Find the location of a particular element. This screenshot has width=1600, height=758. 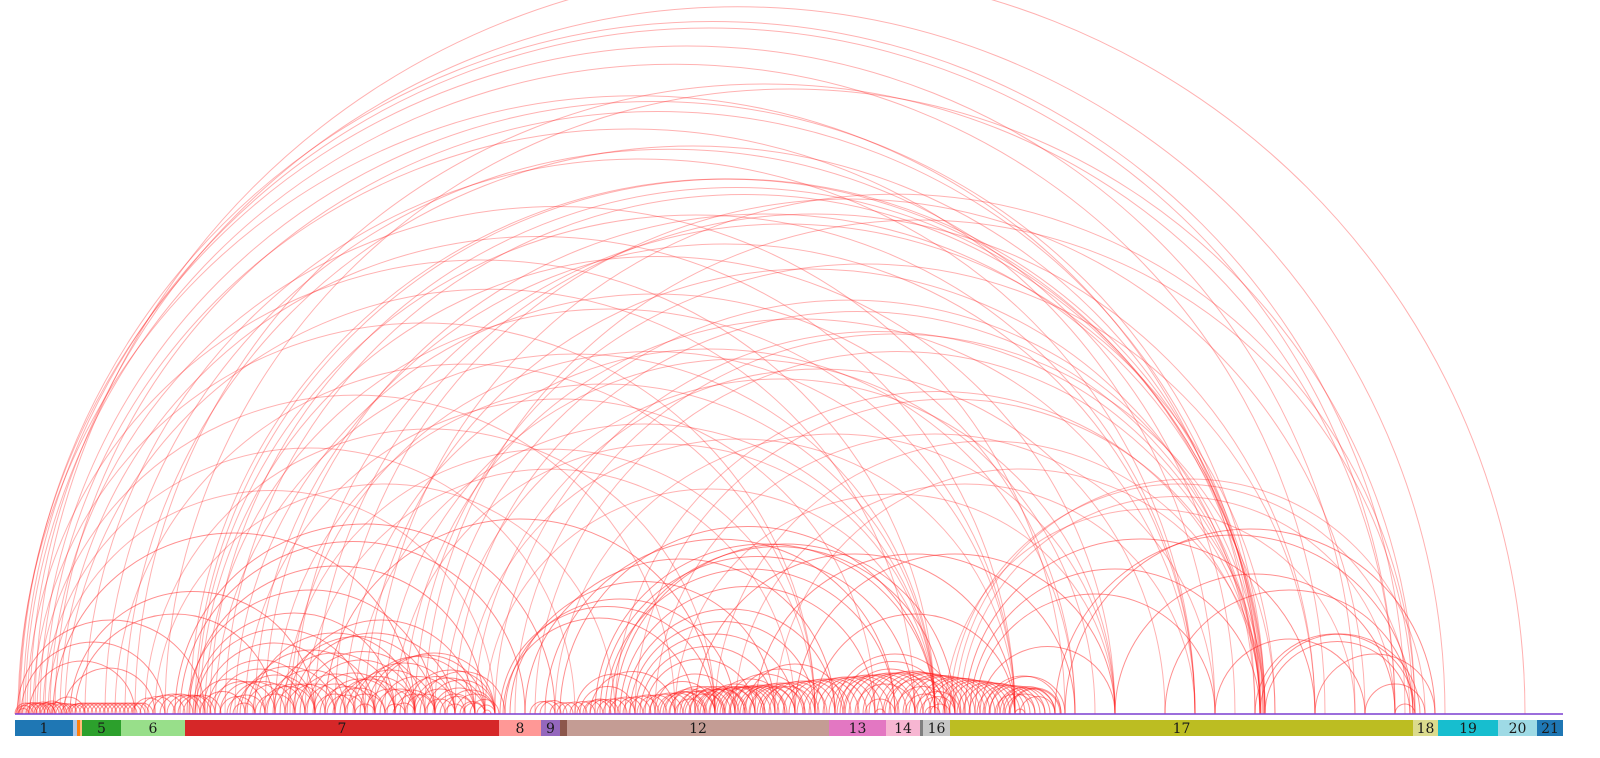

segment-label-20: 20 is located at coordinates (1518, 729).